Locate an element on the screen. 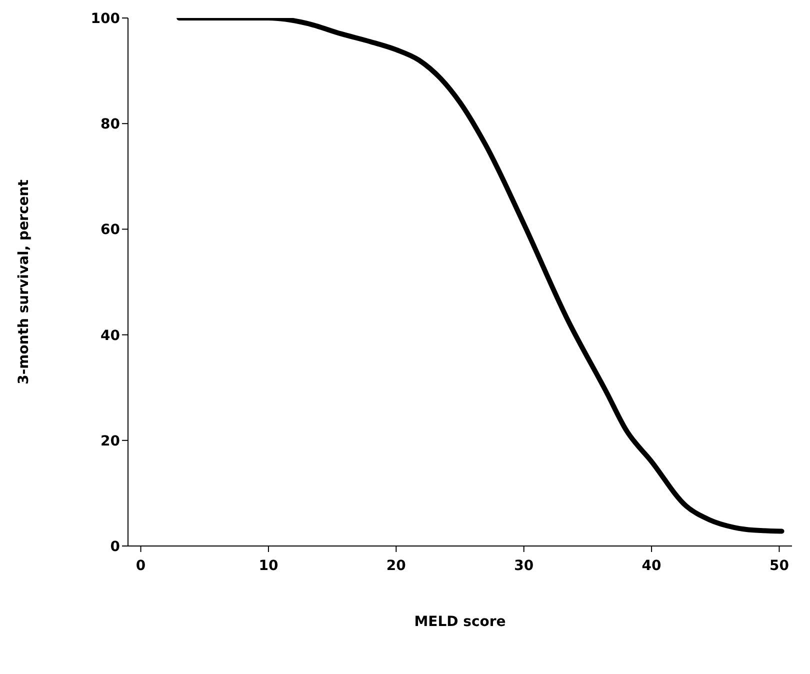 This screenshot has width=810, height=674. y-tick-label: 100 is located at coordinates (105, 18).